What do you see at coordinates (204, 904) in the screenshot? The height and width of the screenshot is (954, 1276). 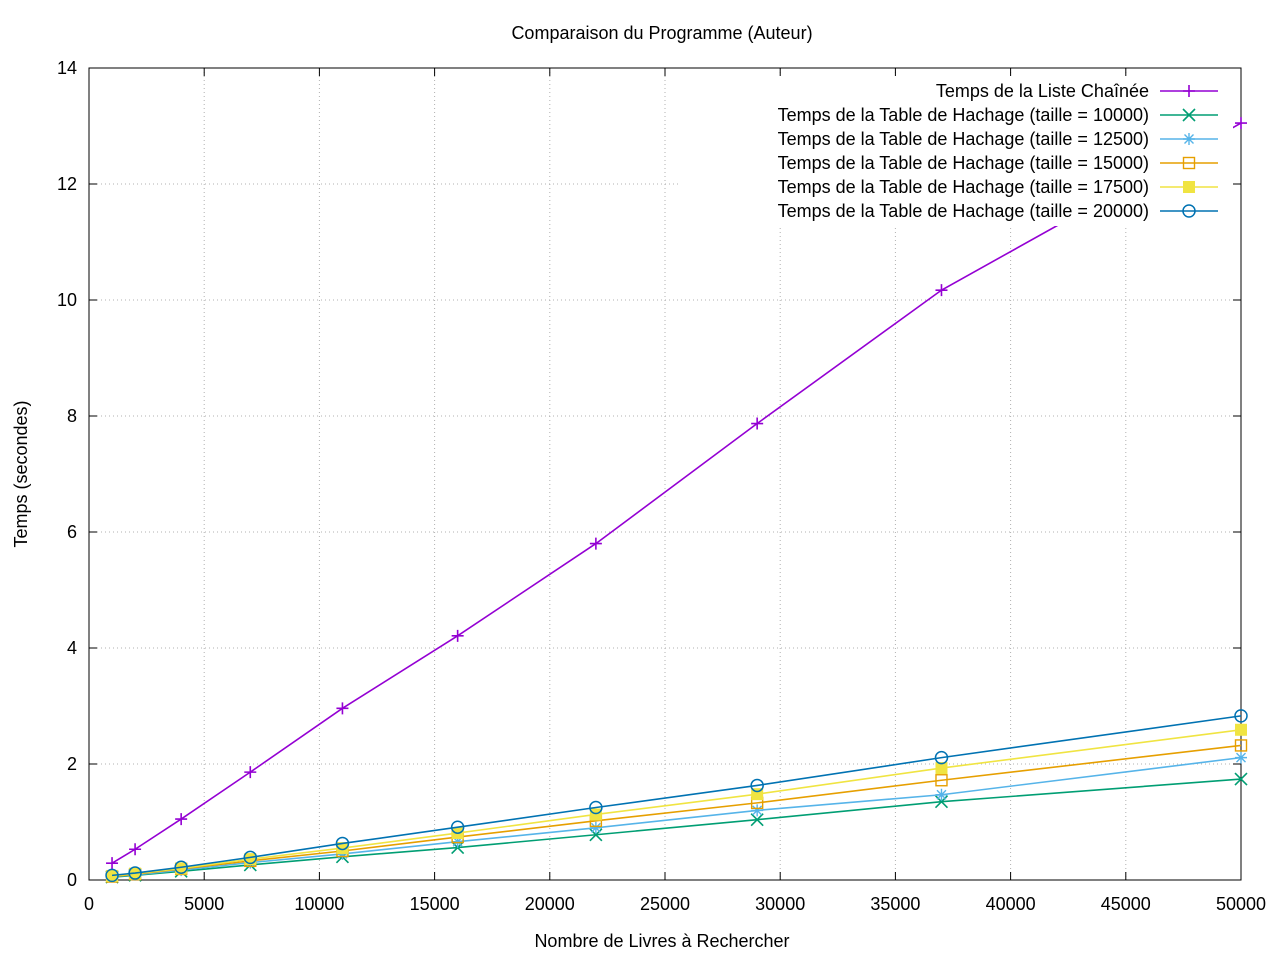 I see `x-tick-label: 5000` at bounding box center [204, 904].